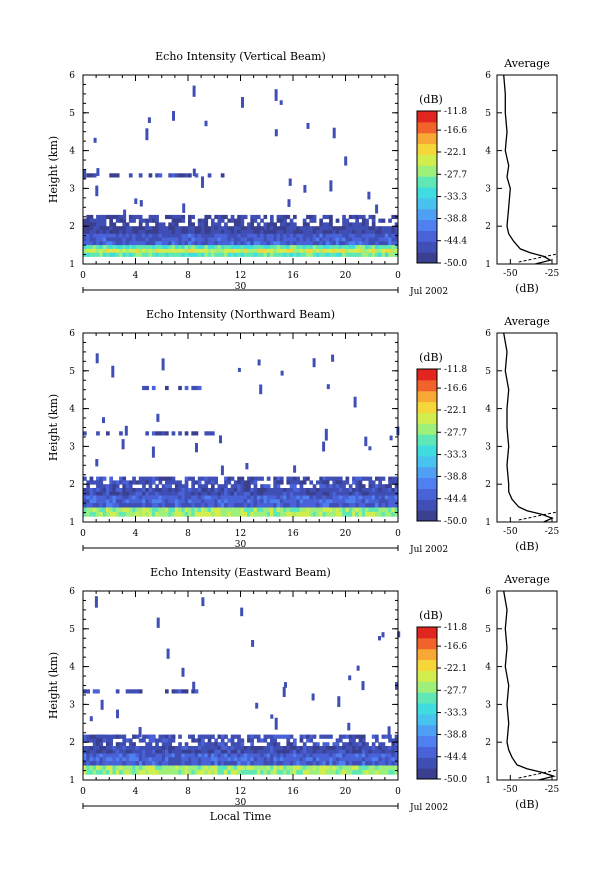  I want to click on y-tick-label: 1, so click(72, 781).